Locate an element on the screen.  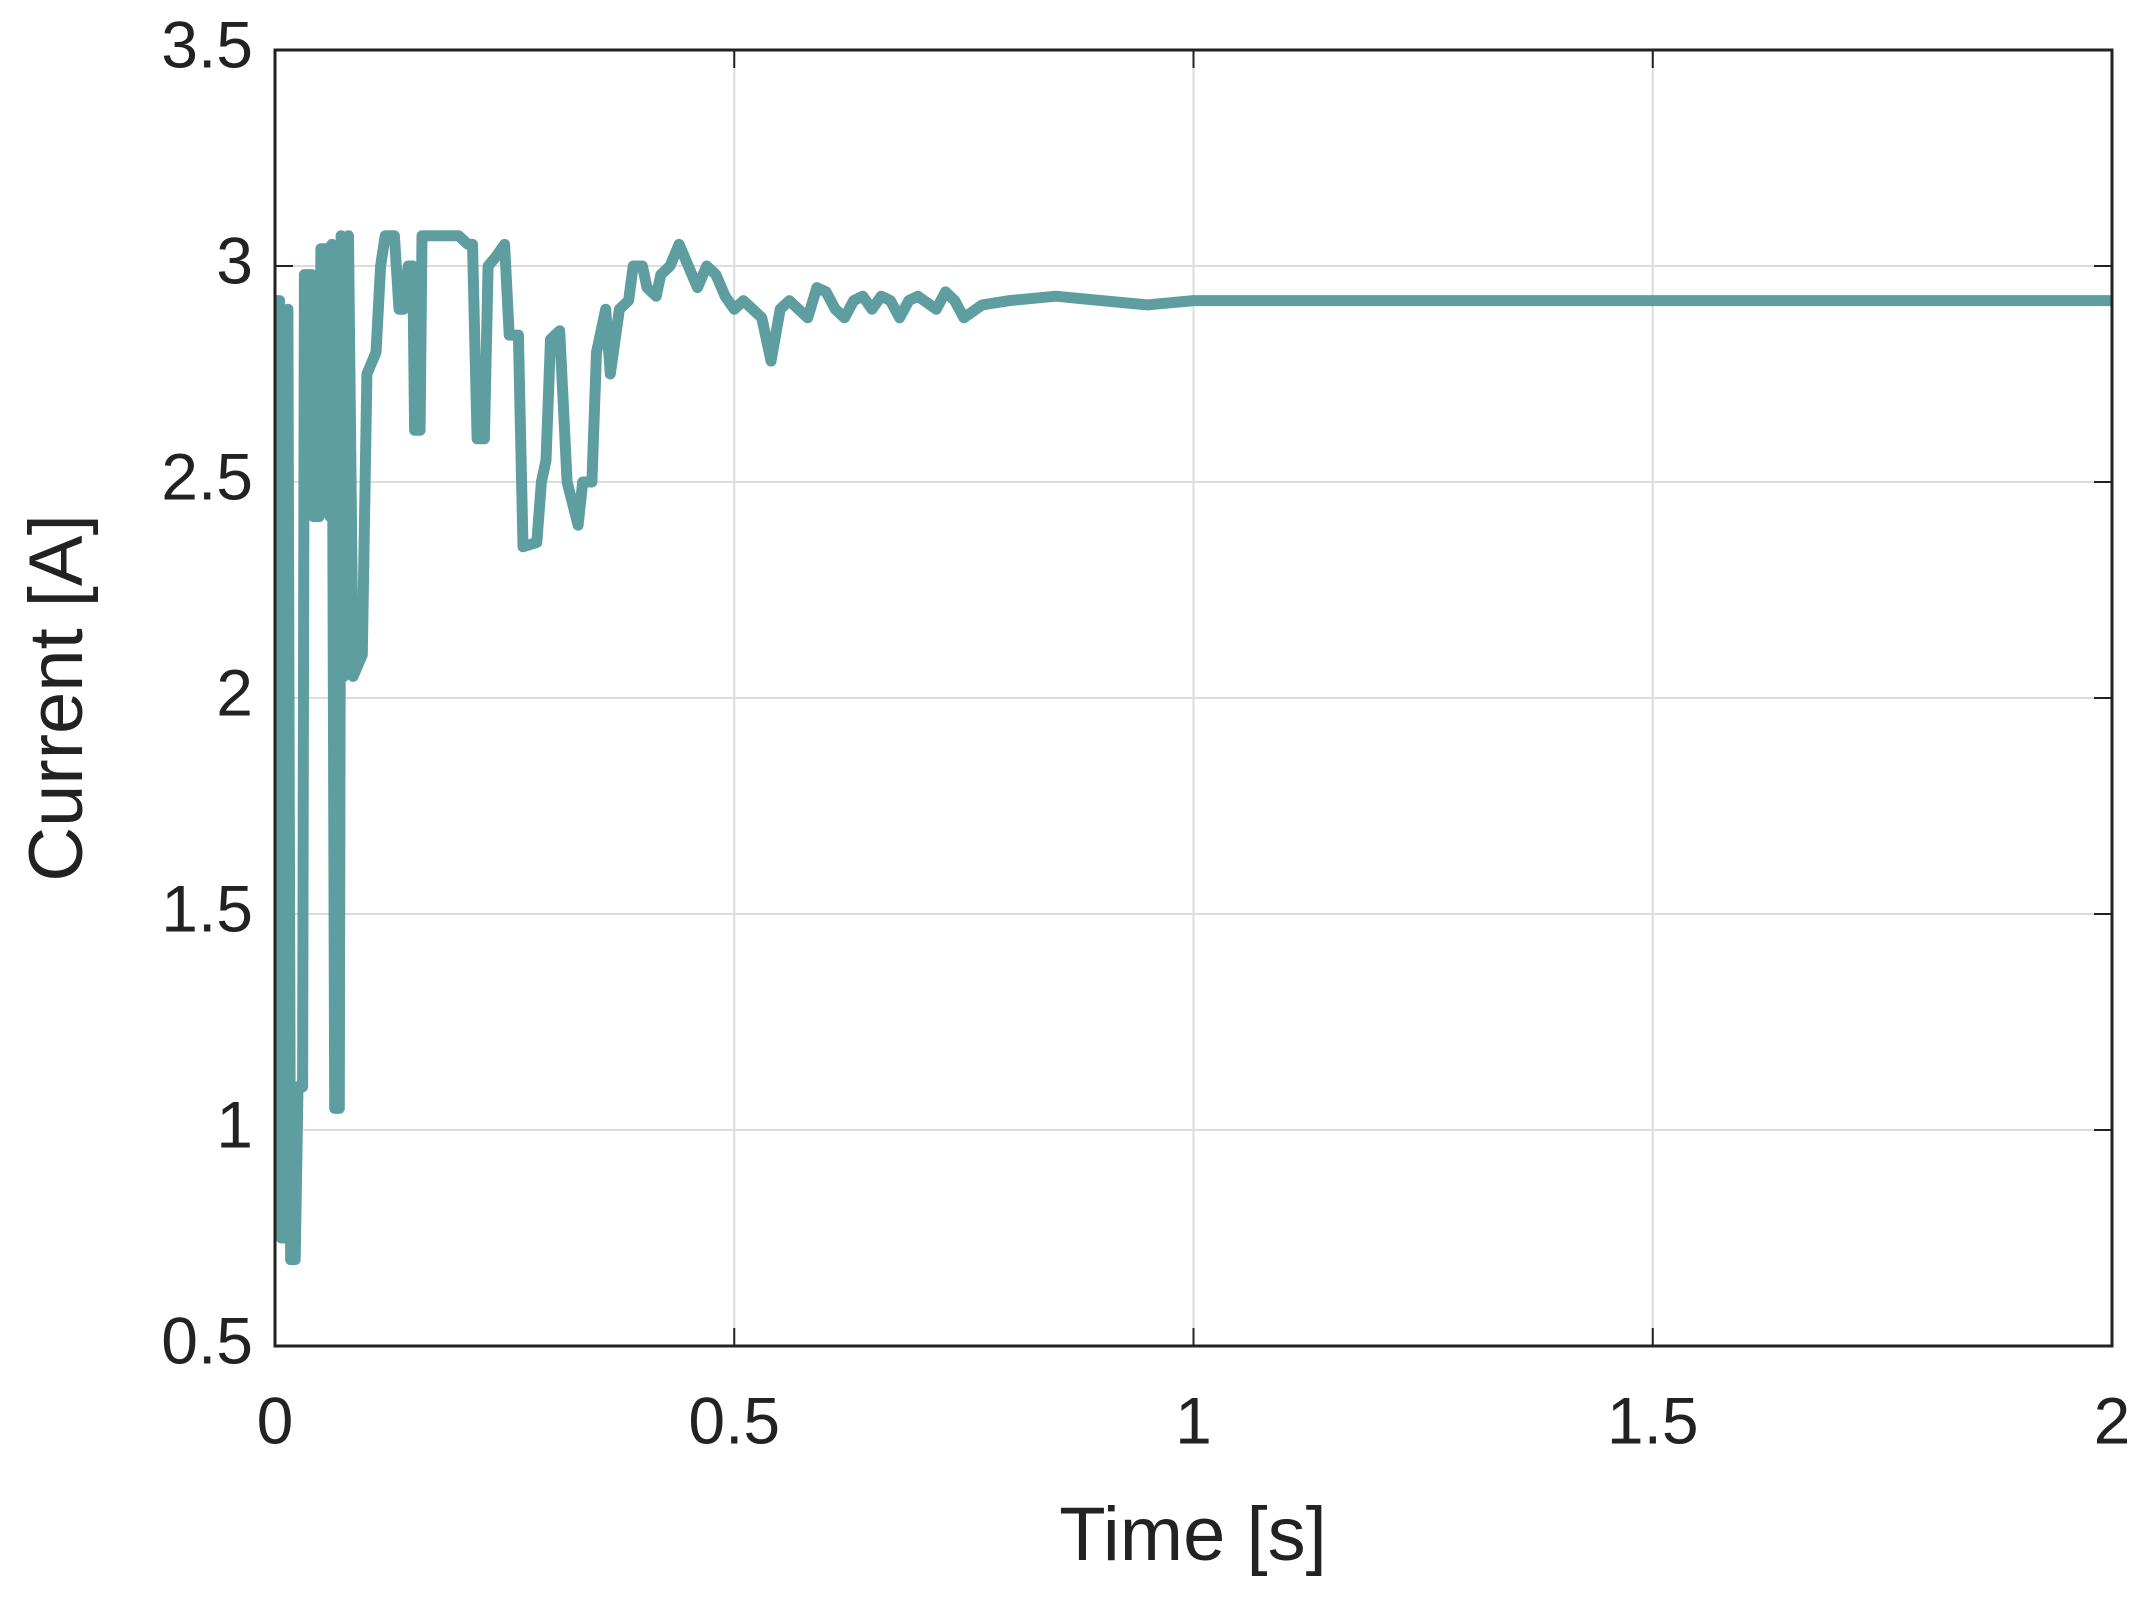
y-tick-label: 3.5 is located at coordinates (207, 44).